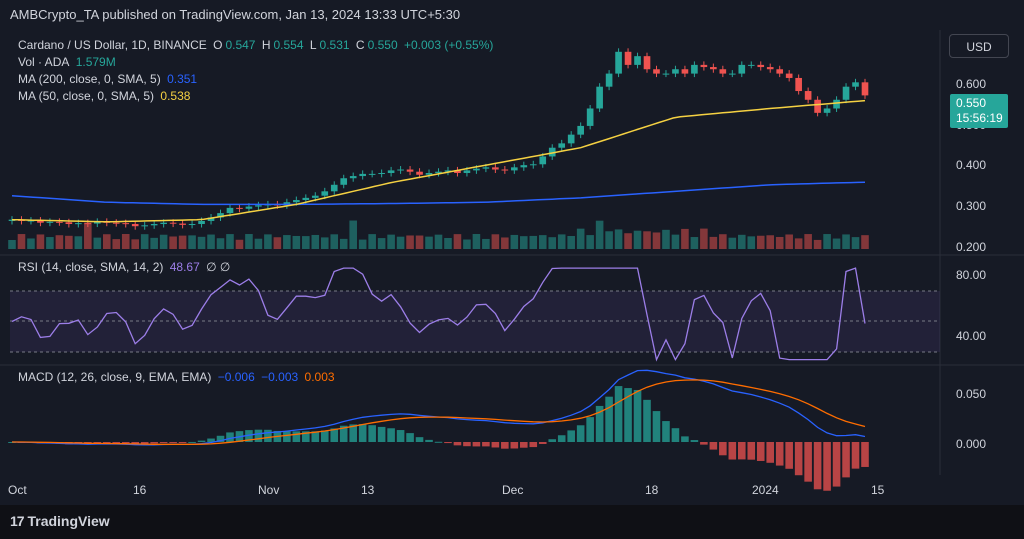  Describe the element at coordinates (971, 84) in the screenshot. I see `price-tick-0600: 0.600` at that location.